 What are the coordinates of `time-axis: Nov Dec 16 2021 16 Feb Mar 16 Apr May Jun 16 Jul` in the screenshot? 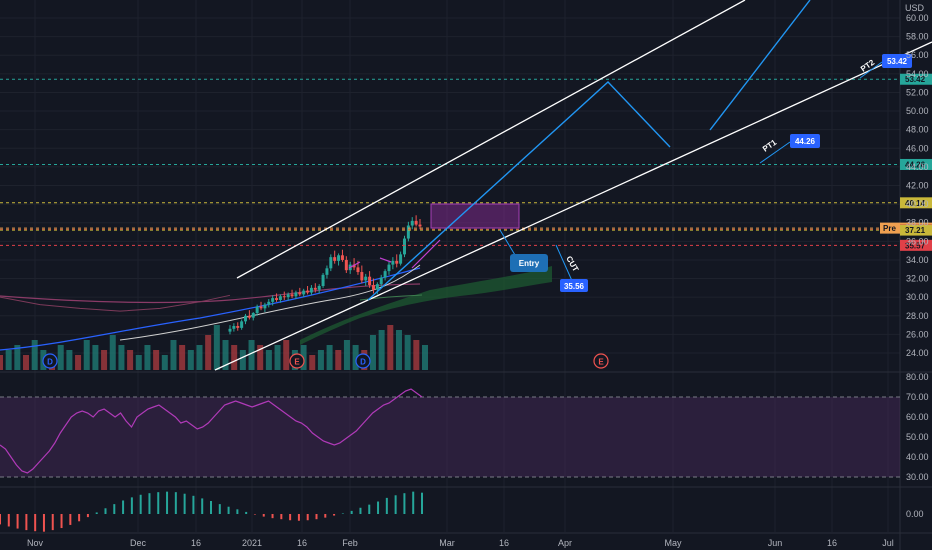 It's located at (466, 540).